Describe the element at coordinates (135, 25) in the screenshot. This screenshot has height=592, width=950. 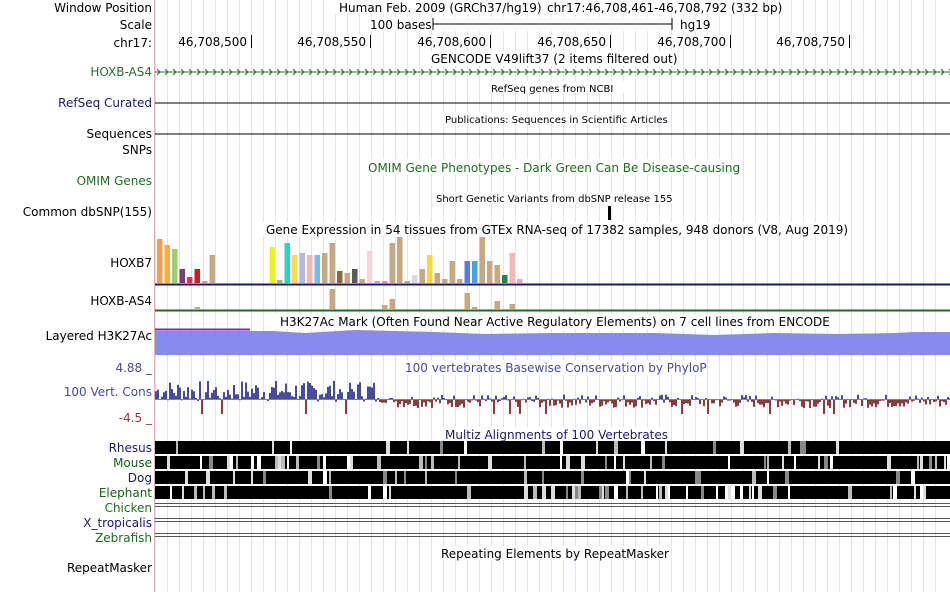
I see `scale-label: Scale` at that location.